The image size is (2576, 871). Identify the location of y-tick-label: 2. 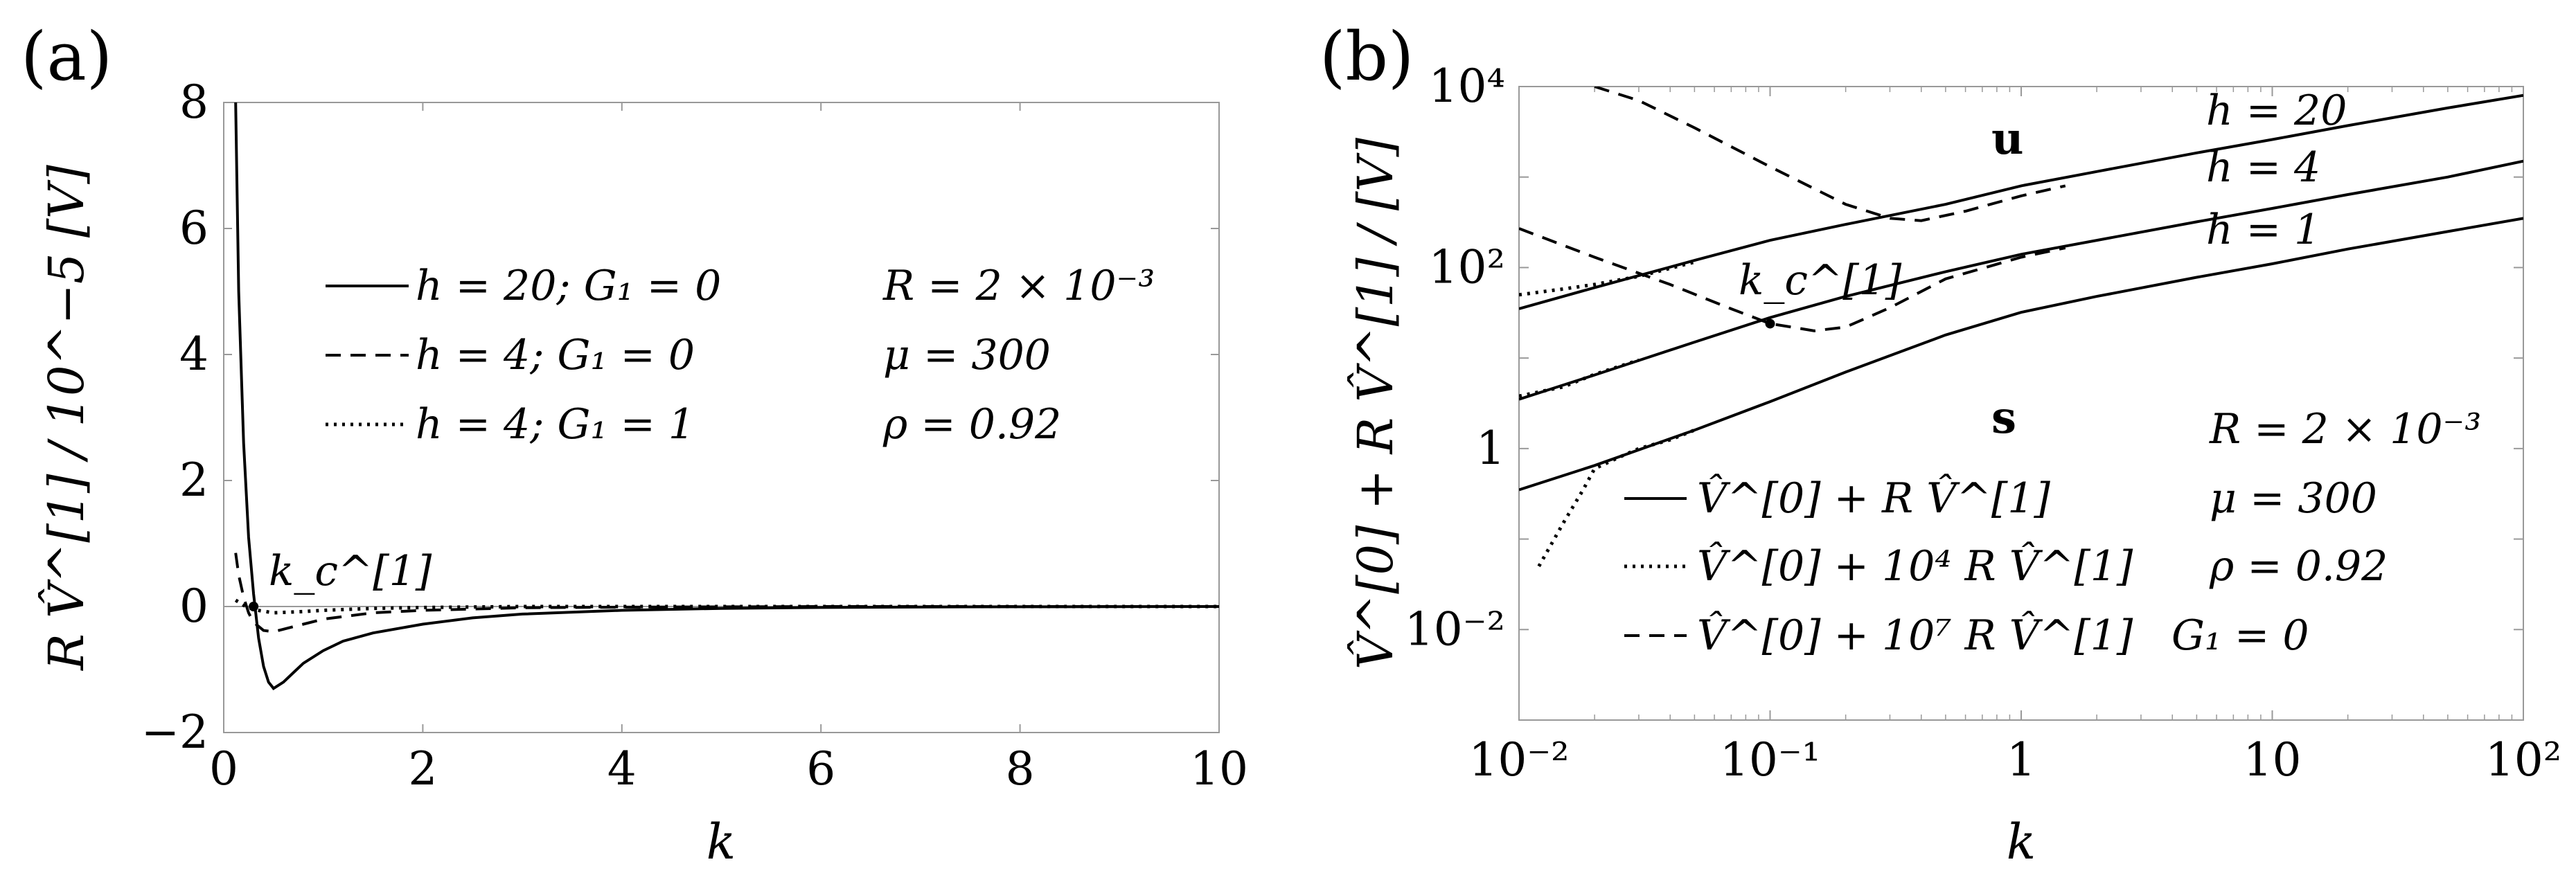
(193, 480).